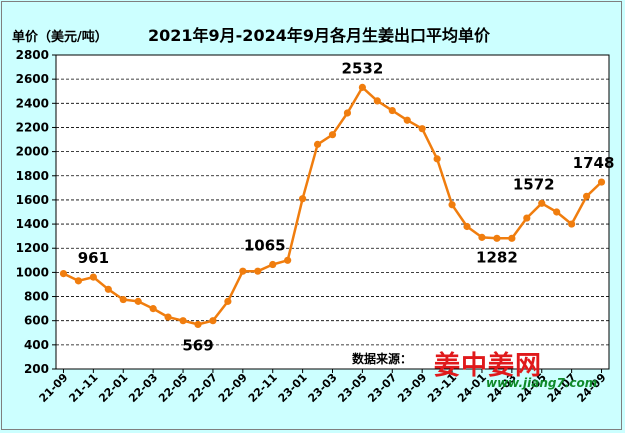 The height and width of the screenshot is (433, 625). I want to click on data-label: 961, so click(93, 258).